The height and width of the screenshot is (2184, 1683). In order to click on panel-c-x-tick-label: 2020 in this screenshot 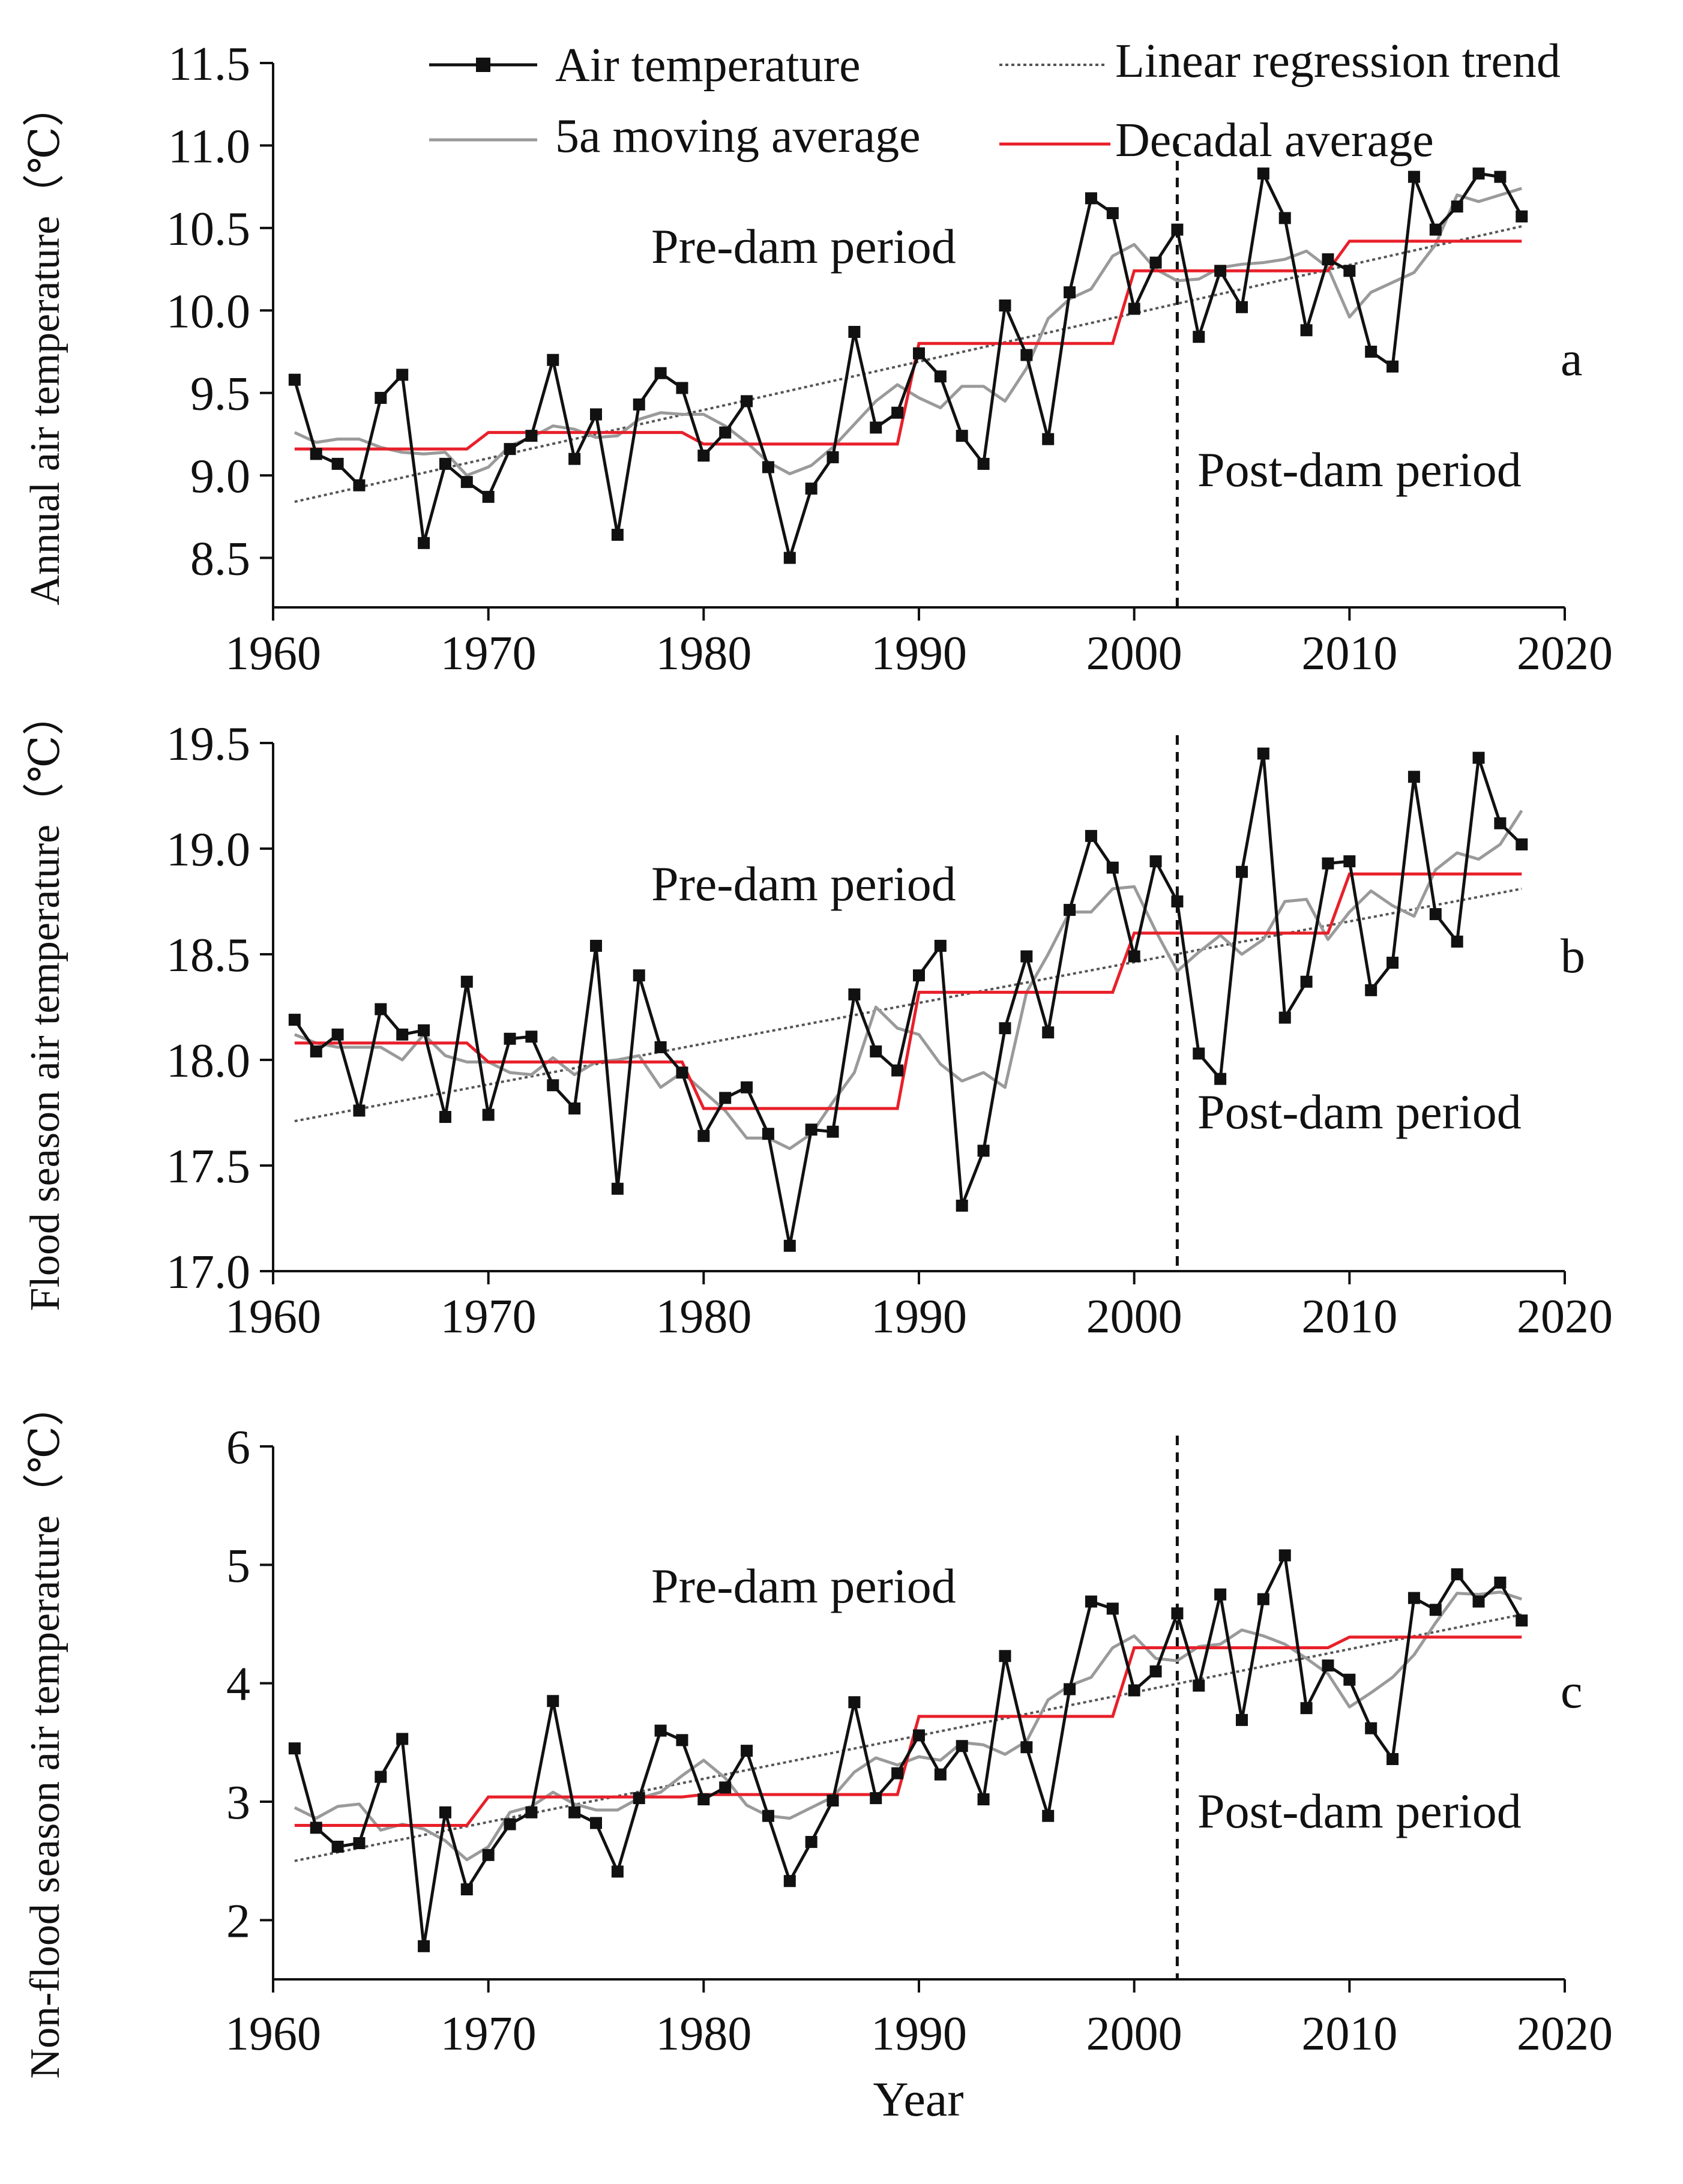, I will do `click(1565, 2034)`.